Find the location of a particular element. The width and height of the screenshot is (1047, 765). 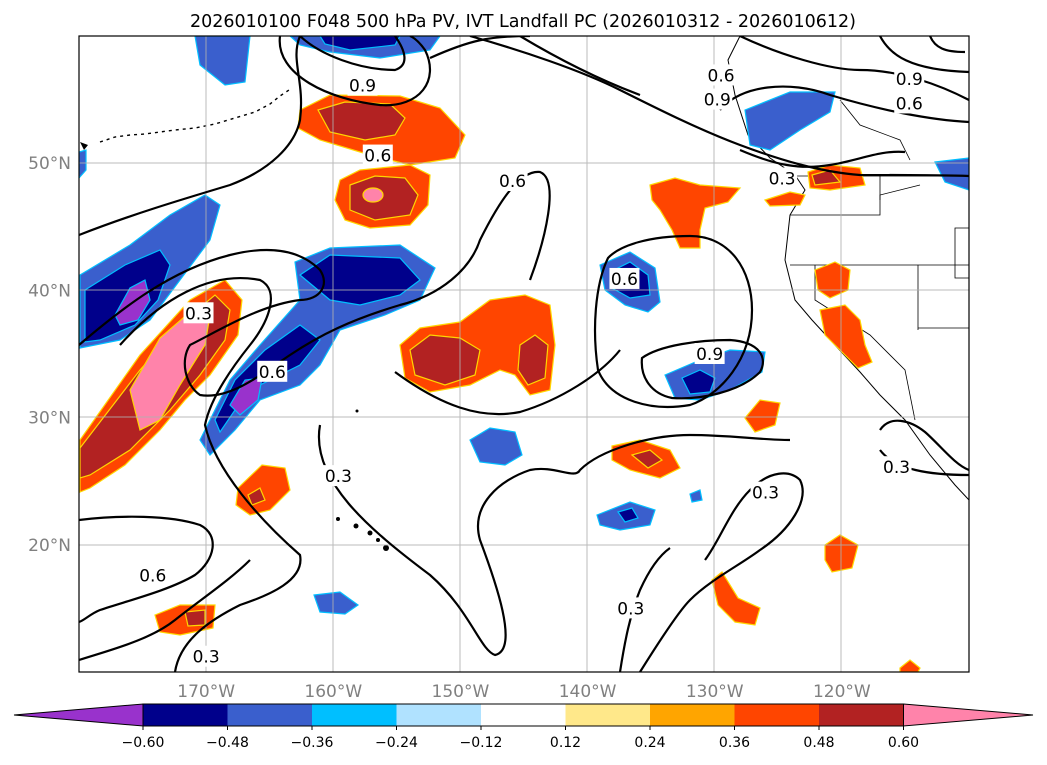

colorbar-tick-label: −0.60 is located at coordinates (143, 743).